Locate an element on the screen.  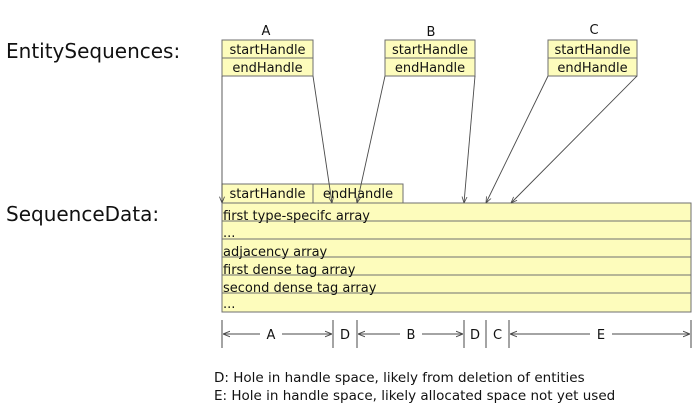
sequence-b-name: B is located at coordinates (431, 32).